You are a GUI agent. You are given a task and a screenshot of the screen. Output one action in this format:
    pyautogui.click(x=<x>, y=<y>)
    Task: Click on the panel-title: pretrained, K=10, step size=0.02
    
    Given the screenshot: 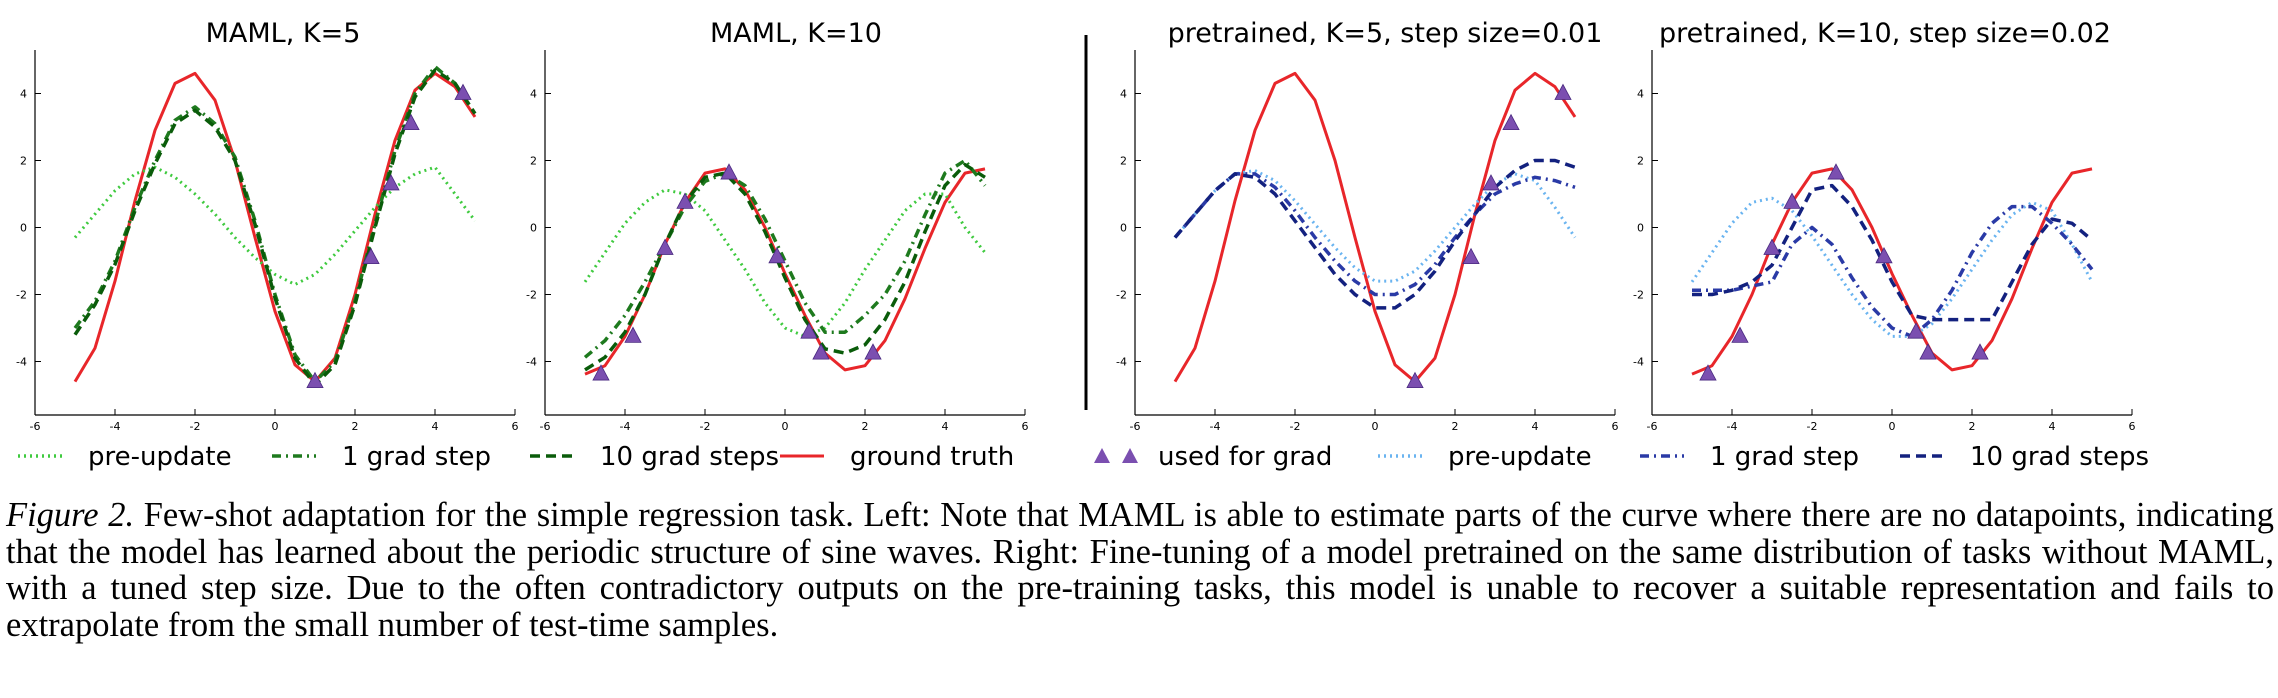 What is the action you would take?
    pyautogui.click(x=1885, y=33)
    